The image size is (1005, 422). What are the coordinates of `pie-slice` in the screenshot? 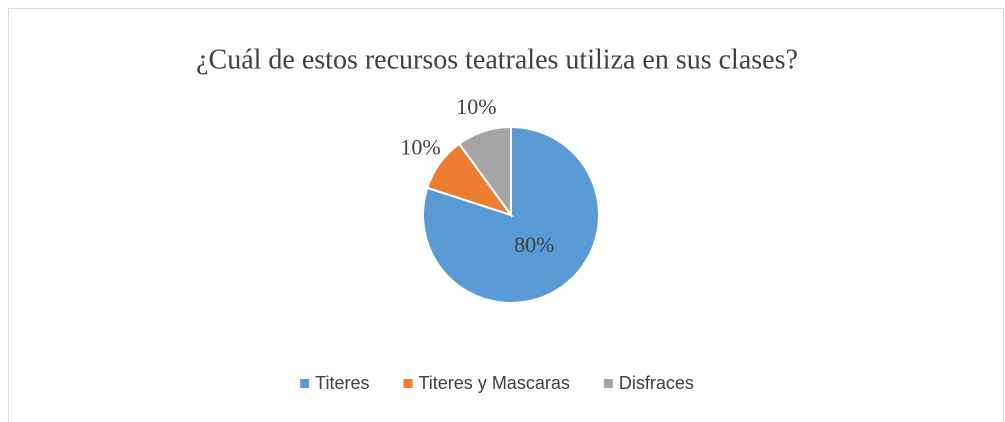 It's located at (484, 172).